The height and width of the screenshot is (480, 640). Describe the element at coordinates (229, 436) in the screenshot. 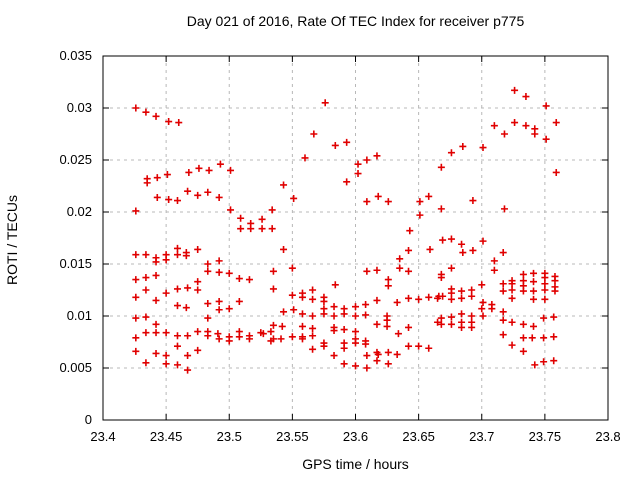

I see `x-tick-label: 23.5` at that location.